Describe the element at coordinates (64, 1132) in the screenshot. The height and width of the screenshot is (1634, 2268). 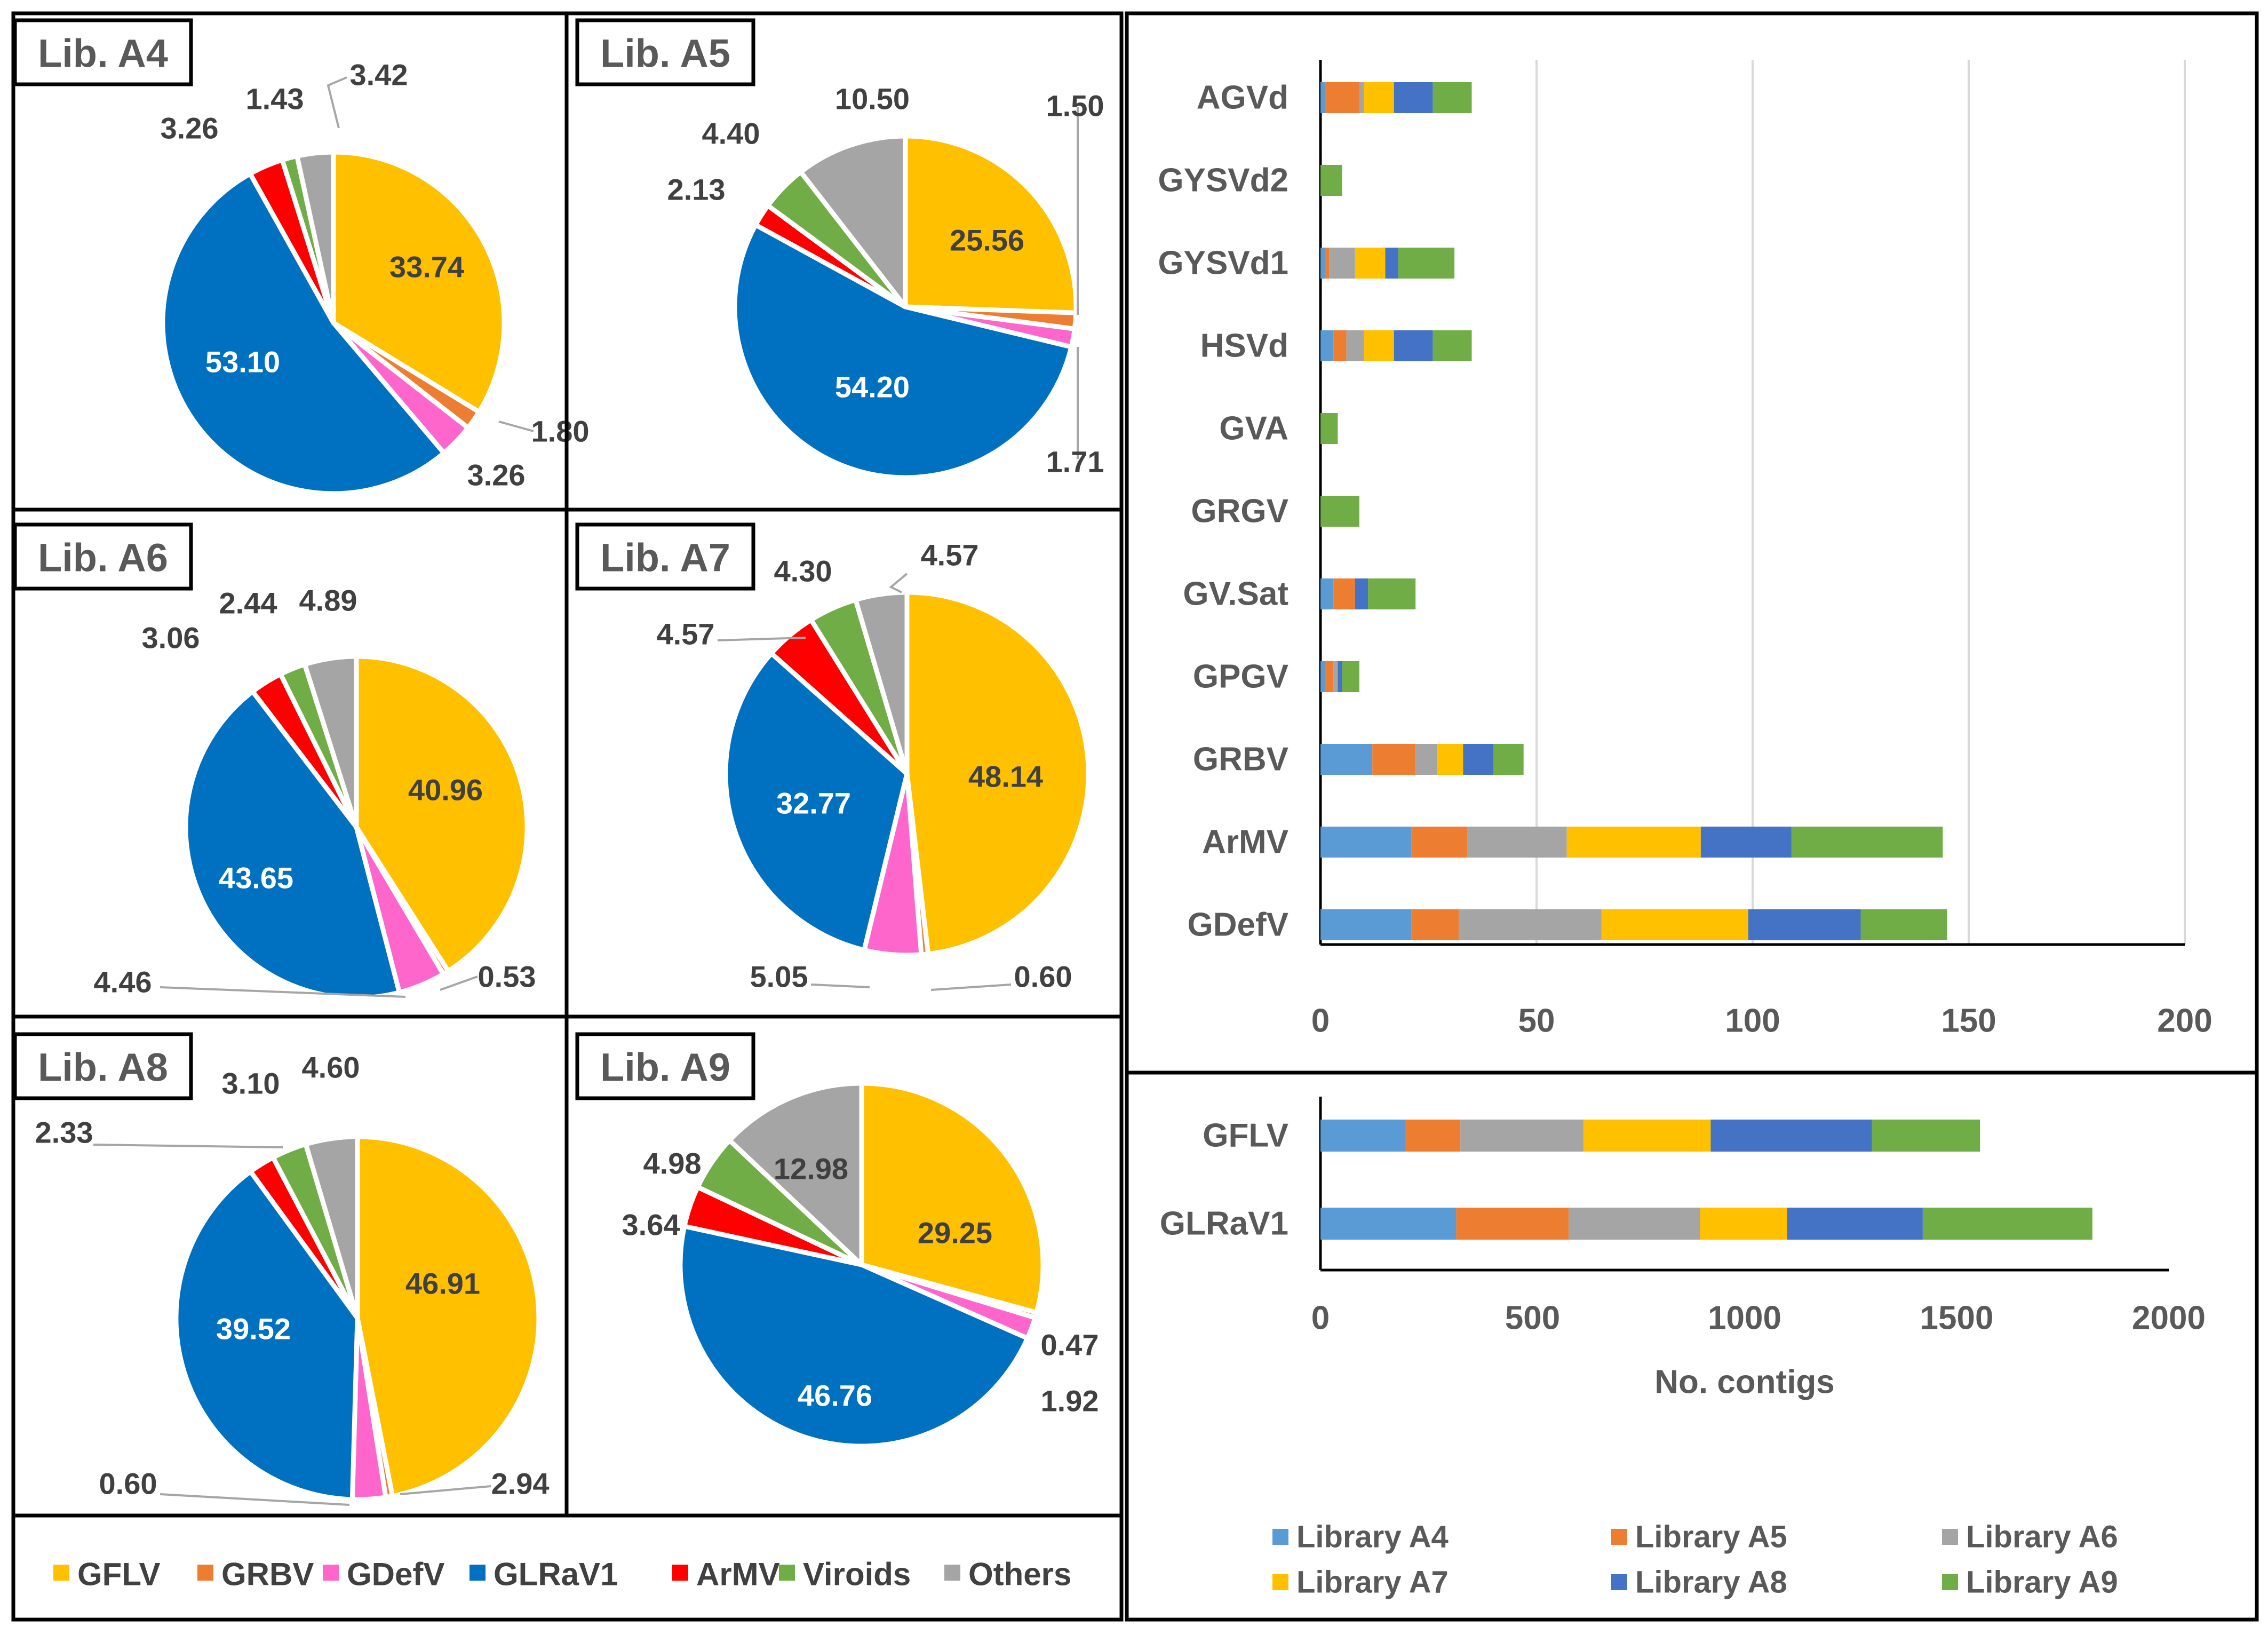
I see `value-label-ArMV: 2.33` at that location.